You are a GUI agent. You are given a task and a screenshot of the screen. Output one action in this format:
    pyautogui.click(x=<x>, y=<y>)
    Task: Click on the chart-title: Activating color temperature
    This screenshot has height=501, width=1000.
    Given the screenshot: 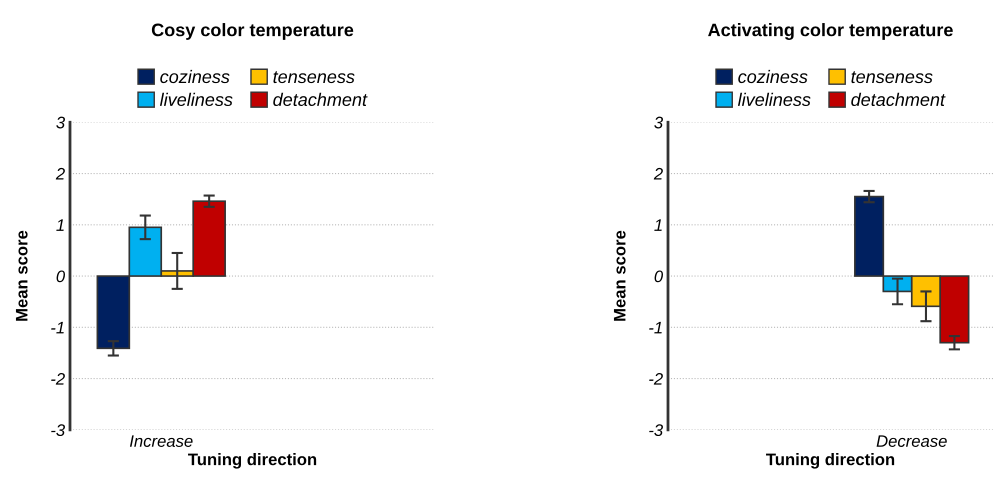 What is the action you would take?
    pyautogui.click(x=830, y=31)
    